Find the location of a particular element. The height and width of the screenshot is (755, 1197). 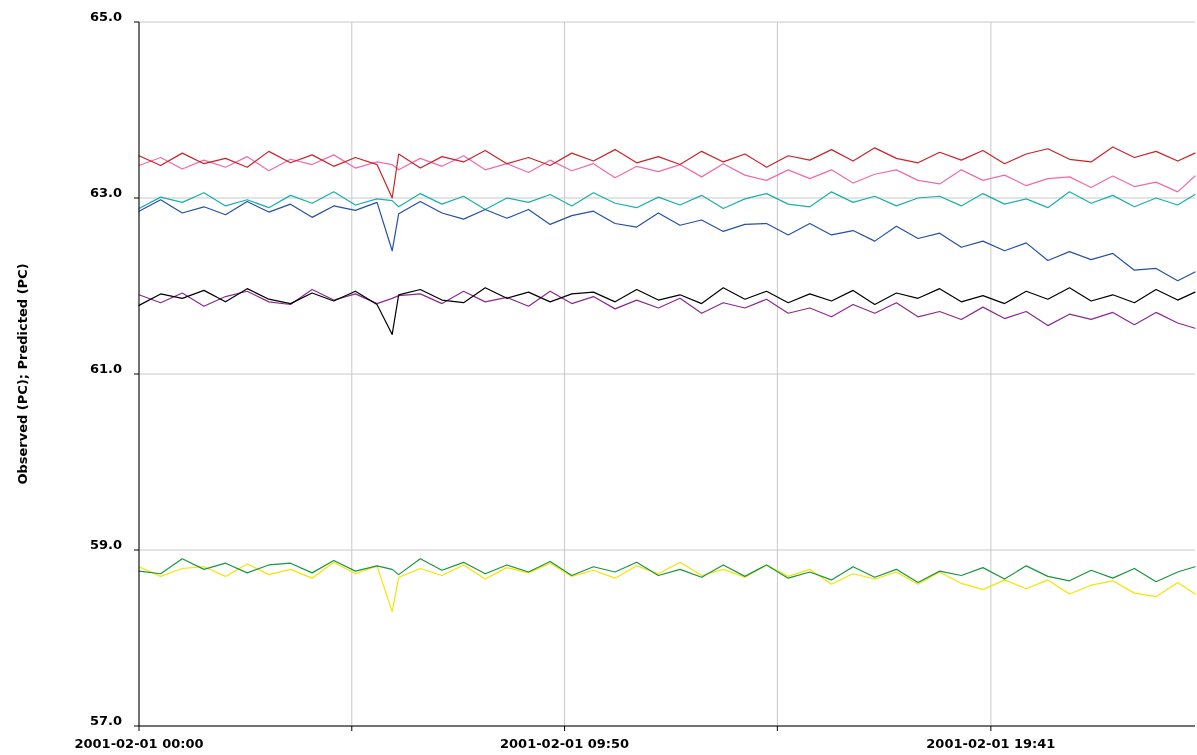

x-tick-label: 2001-02-01 19:41 is located at coordinates (991, 743).